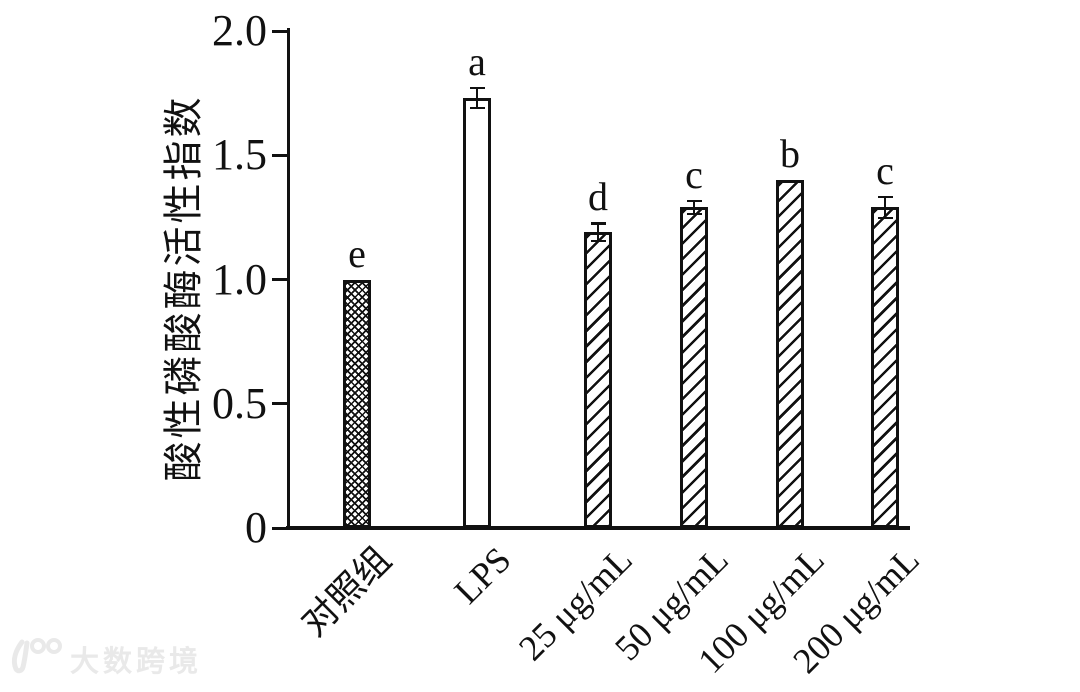 The image size is (1080, 692). What do you see at coordinates (790, 154) in the screenshot?
I see `significance-letter: b` at bounding box center [790, 154].